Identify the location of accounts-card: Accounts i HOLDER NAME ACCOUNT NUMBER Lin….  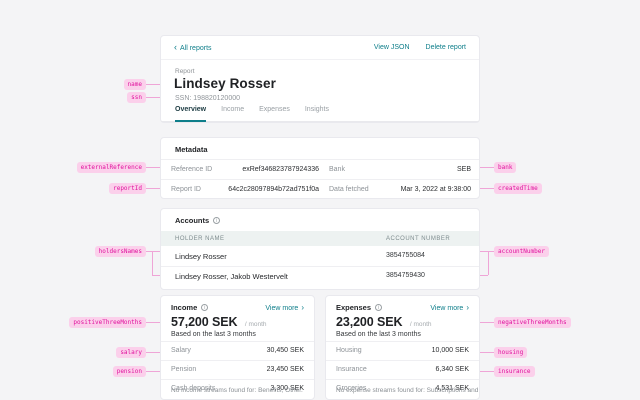
(320, 249).